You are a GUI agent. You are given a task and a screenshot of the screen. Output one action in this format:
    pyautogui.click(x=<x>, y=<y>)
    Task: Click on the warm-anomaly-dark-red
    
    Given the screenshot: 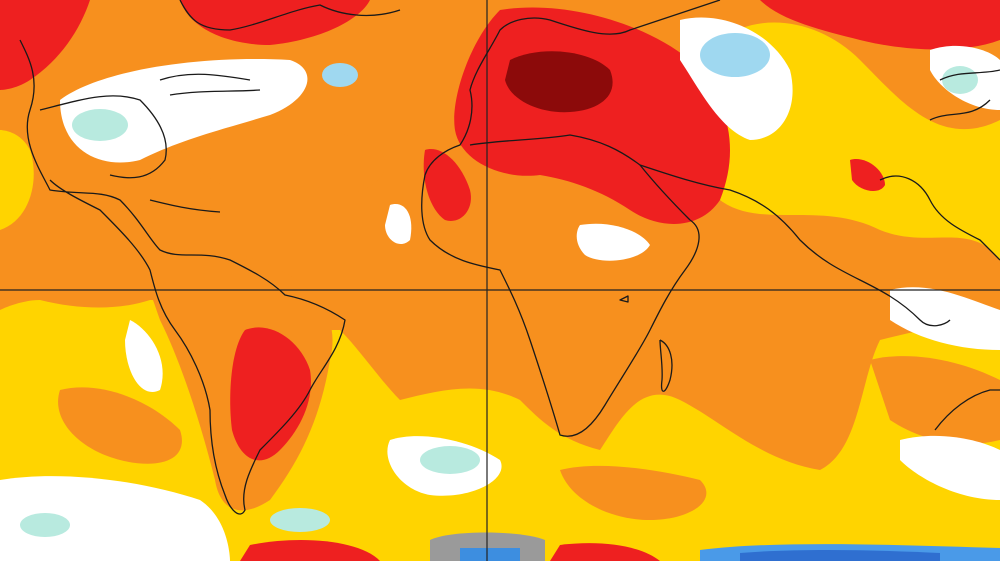 What is the action you would take?
    pyautogui.click(x=559, y=82)
    